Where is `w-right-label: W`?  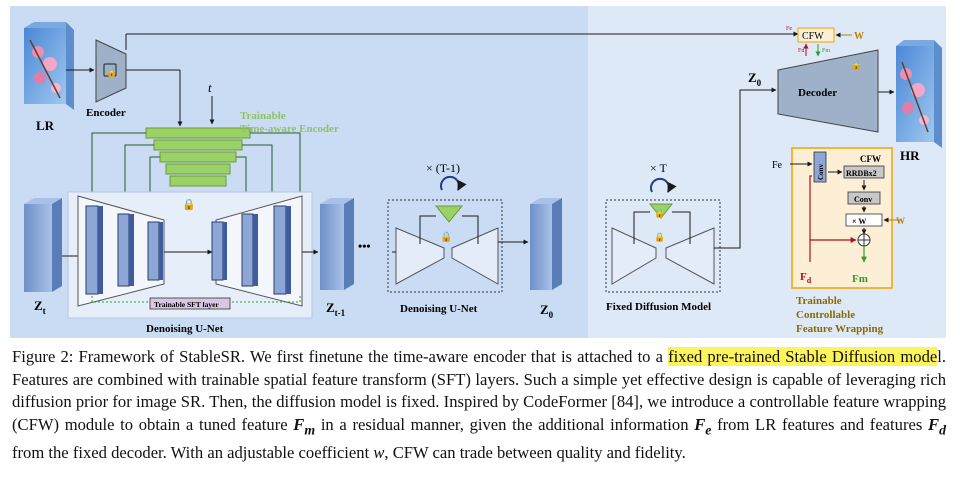
w-right-label: W is located at coordinates (900, 221).